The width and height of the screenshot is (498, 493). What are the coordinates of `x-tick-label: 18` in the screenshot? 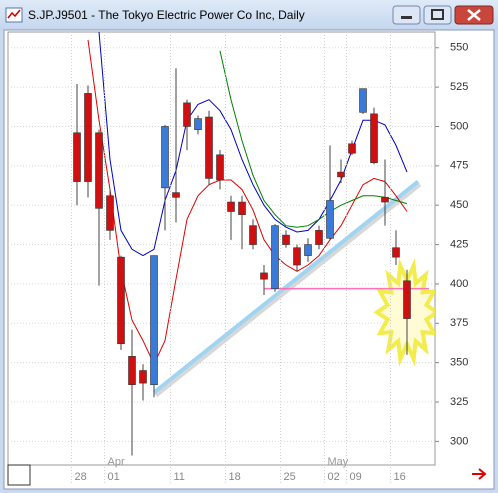 It's located at (235, 477).